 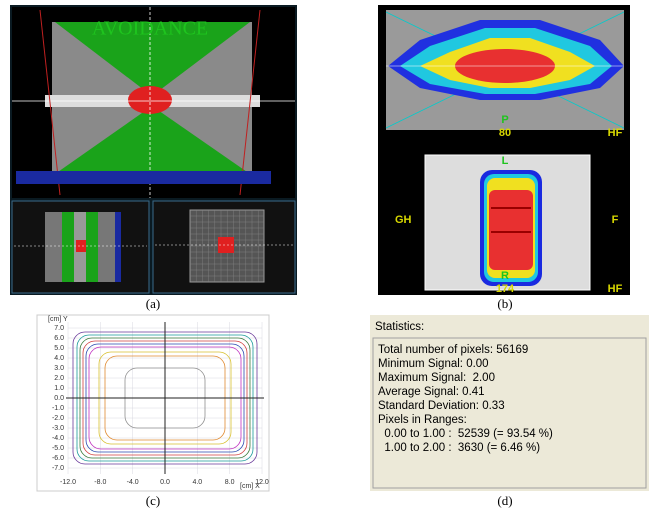 I want to click on frame, so click(x=509, y=413).